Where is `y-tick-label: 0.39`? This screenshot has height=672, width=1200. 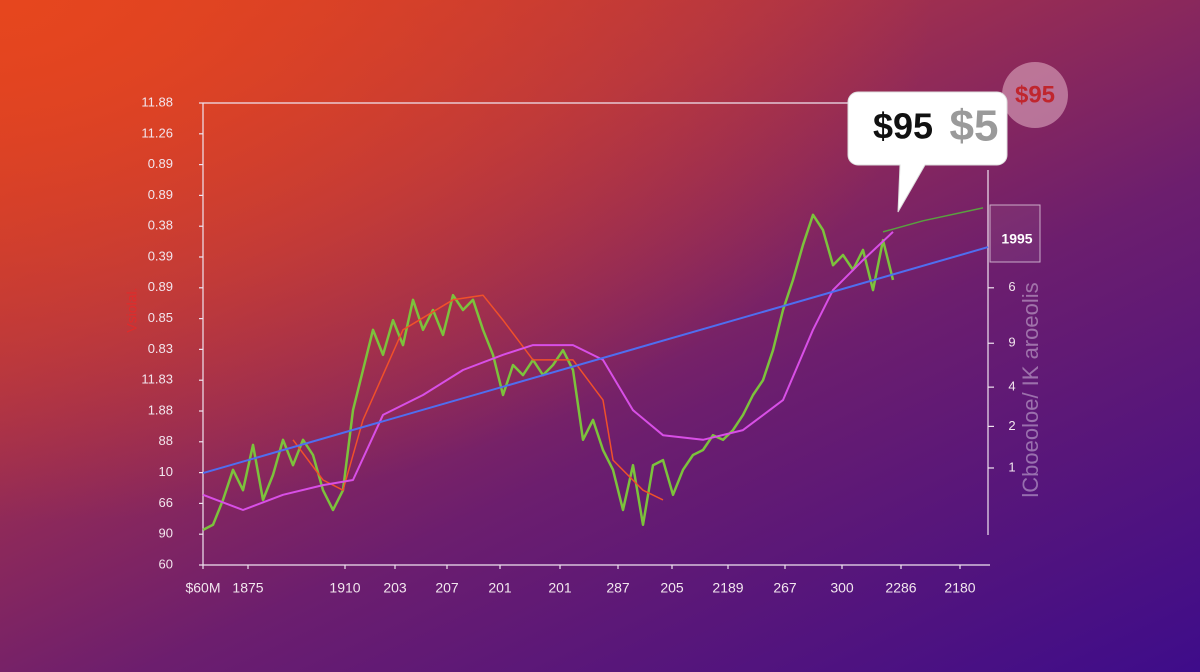 y-tick-label: 0.39 is located at coordinates (160, 255).